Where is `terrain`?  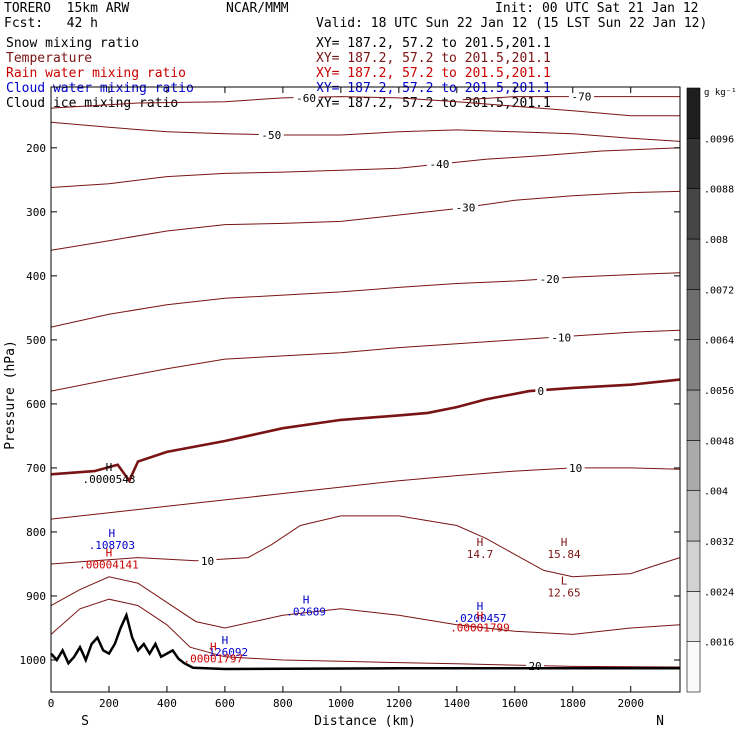
terrain is located at coordinates (365, 641).